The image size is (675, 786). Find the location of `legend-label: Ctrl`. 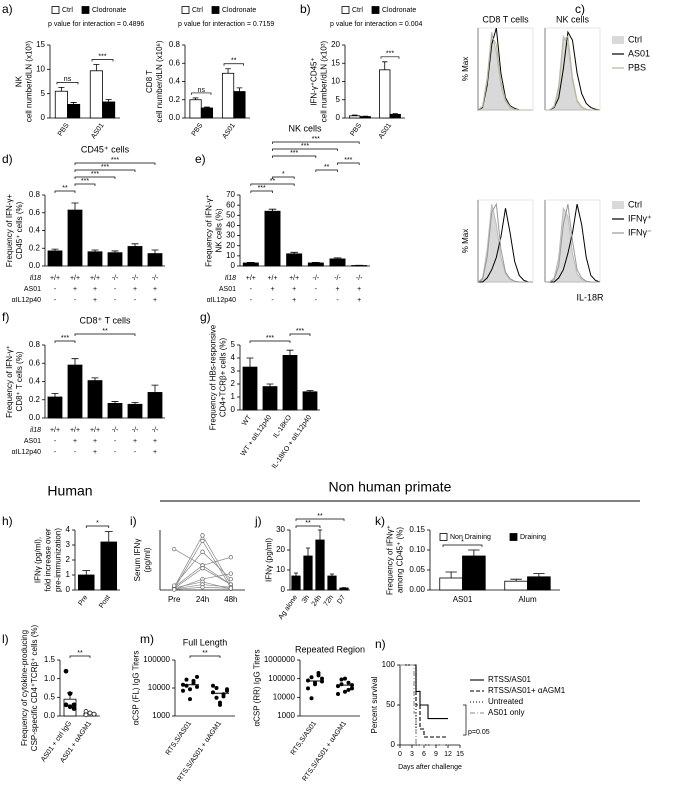

legend-label: Ctrl is located at coordinates (197, 10).